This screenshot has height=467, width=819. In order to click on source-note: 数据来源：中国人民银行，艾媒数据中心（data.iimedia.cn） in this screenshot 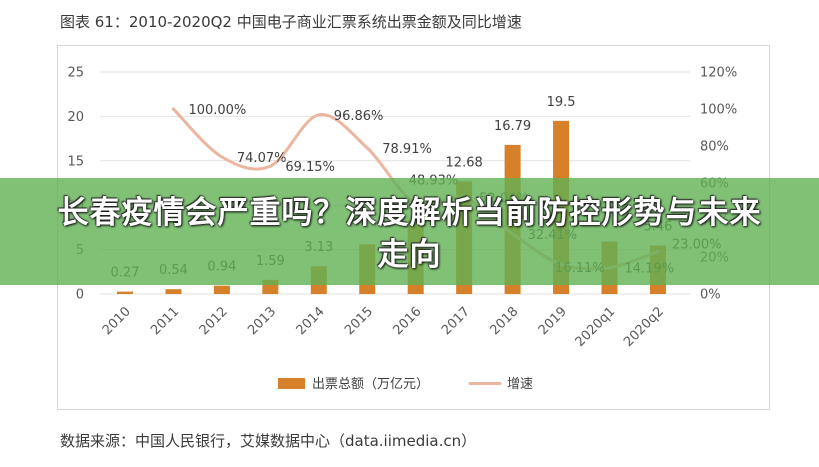, I will do `click(268, 441)`.